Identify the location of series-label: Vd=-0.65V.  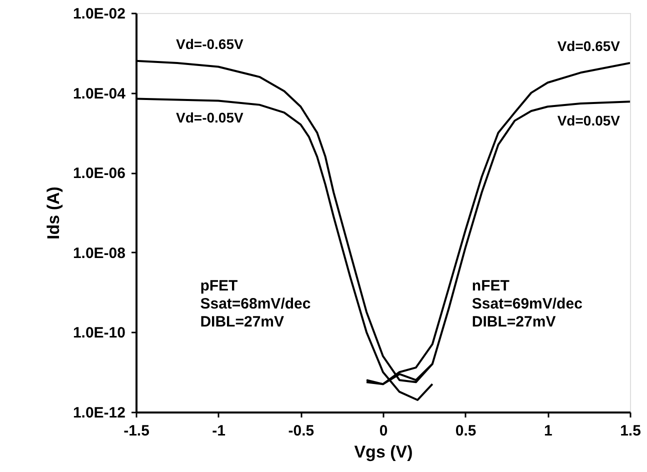
(210, 44).